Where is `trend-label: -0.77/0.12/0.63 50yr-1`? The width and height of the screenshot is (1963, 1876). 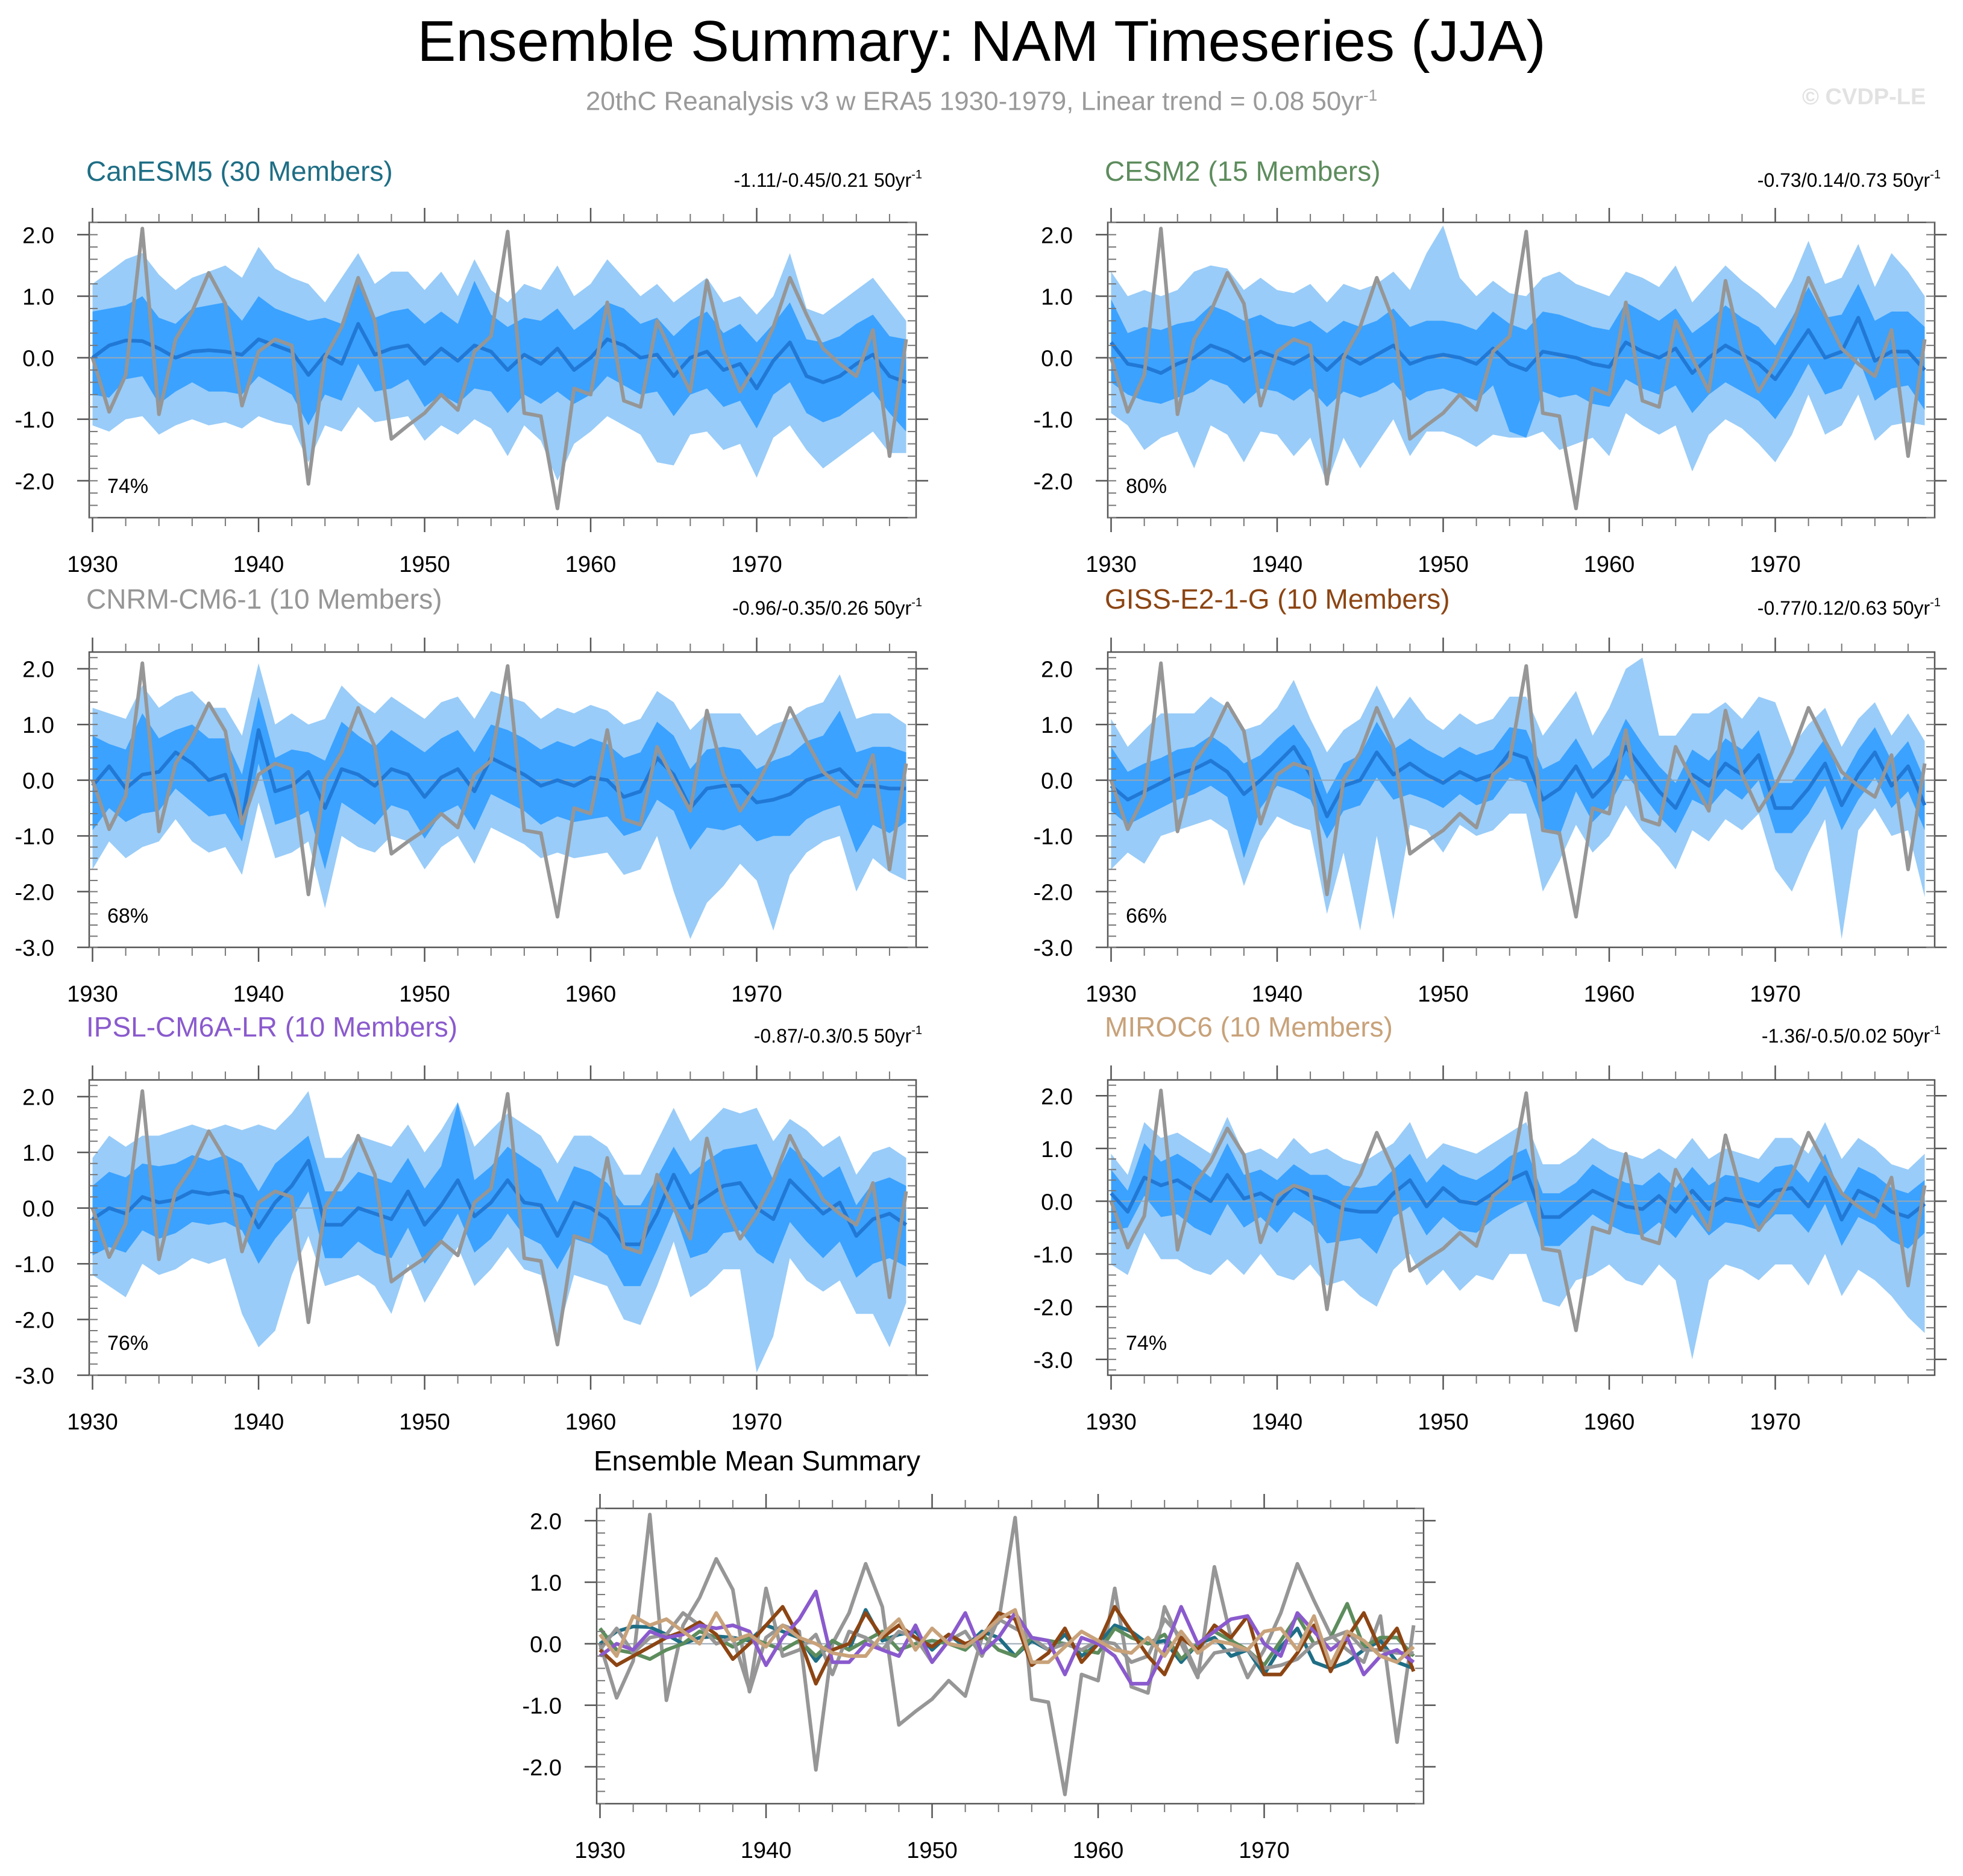
trend-label: -0.77/0.12/0.63 50yr-1 is located at coordinates (1849, 607).